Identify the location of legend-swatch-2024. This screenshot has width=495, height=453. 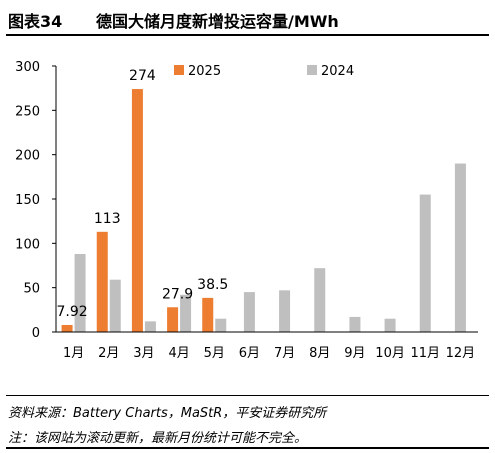
(312, 70).